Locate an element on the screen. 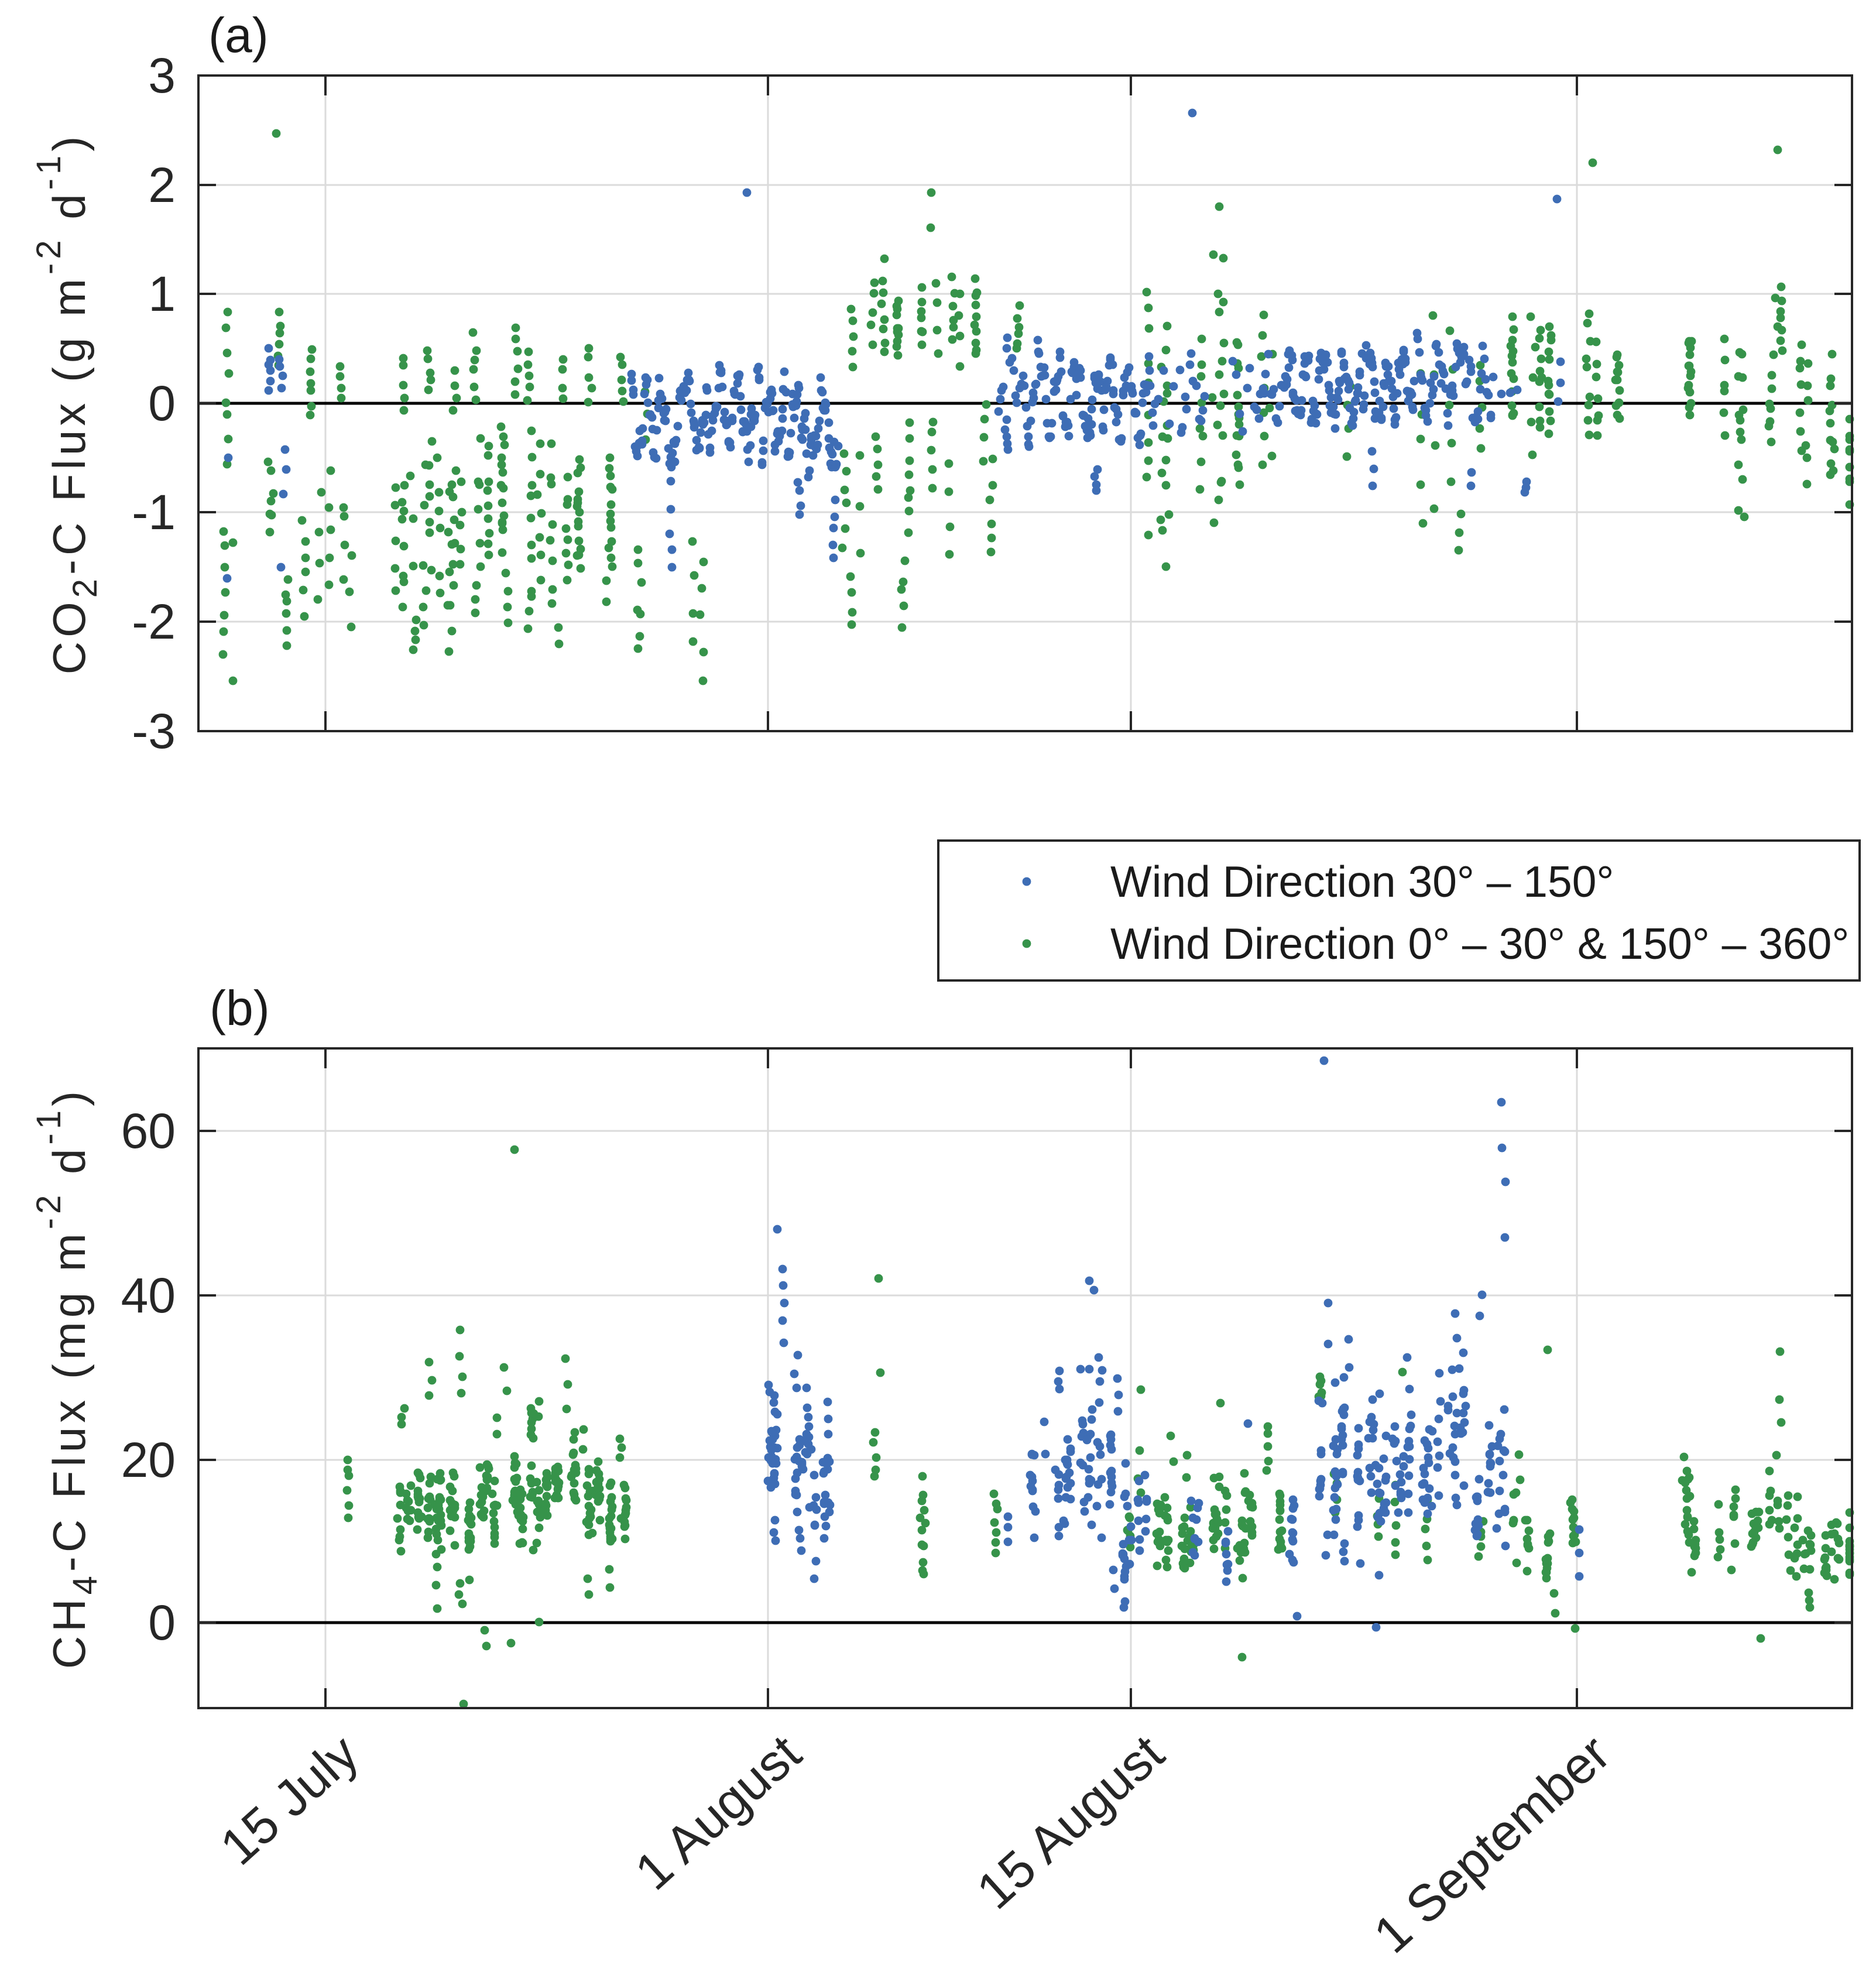  svg-text: CH4-C Flux (mg m-2 d-1) is located at coordinates (67, 1378).